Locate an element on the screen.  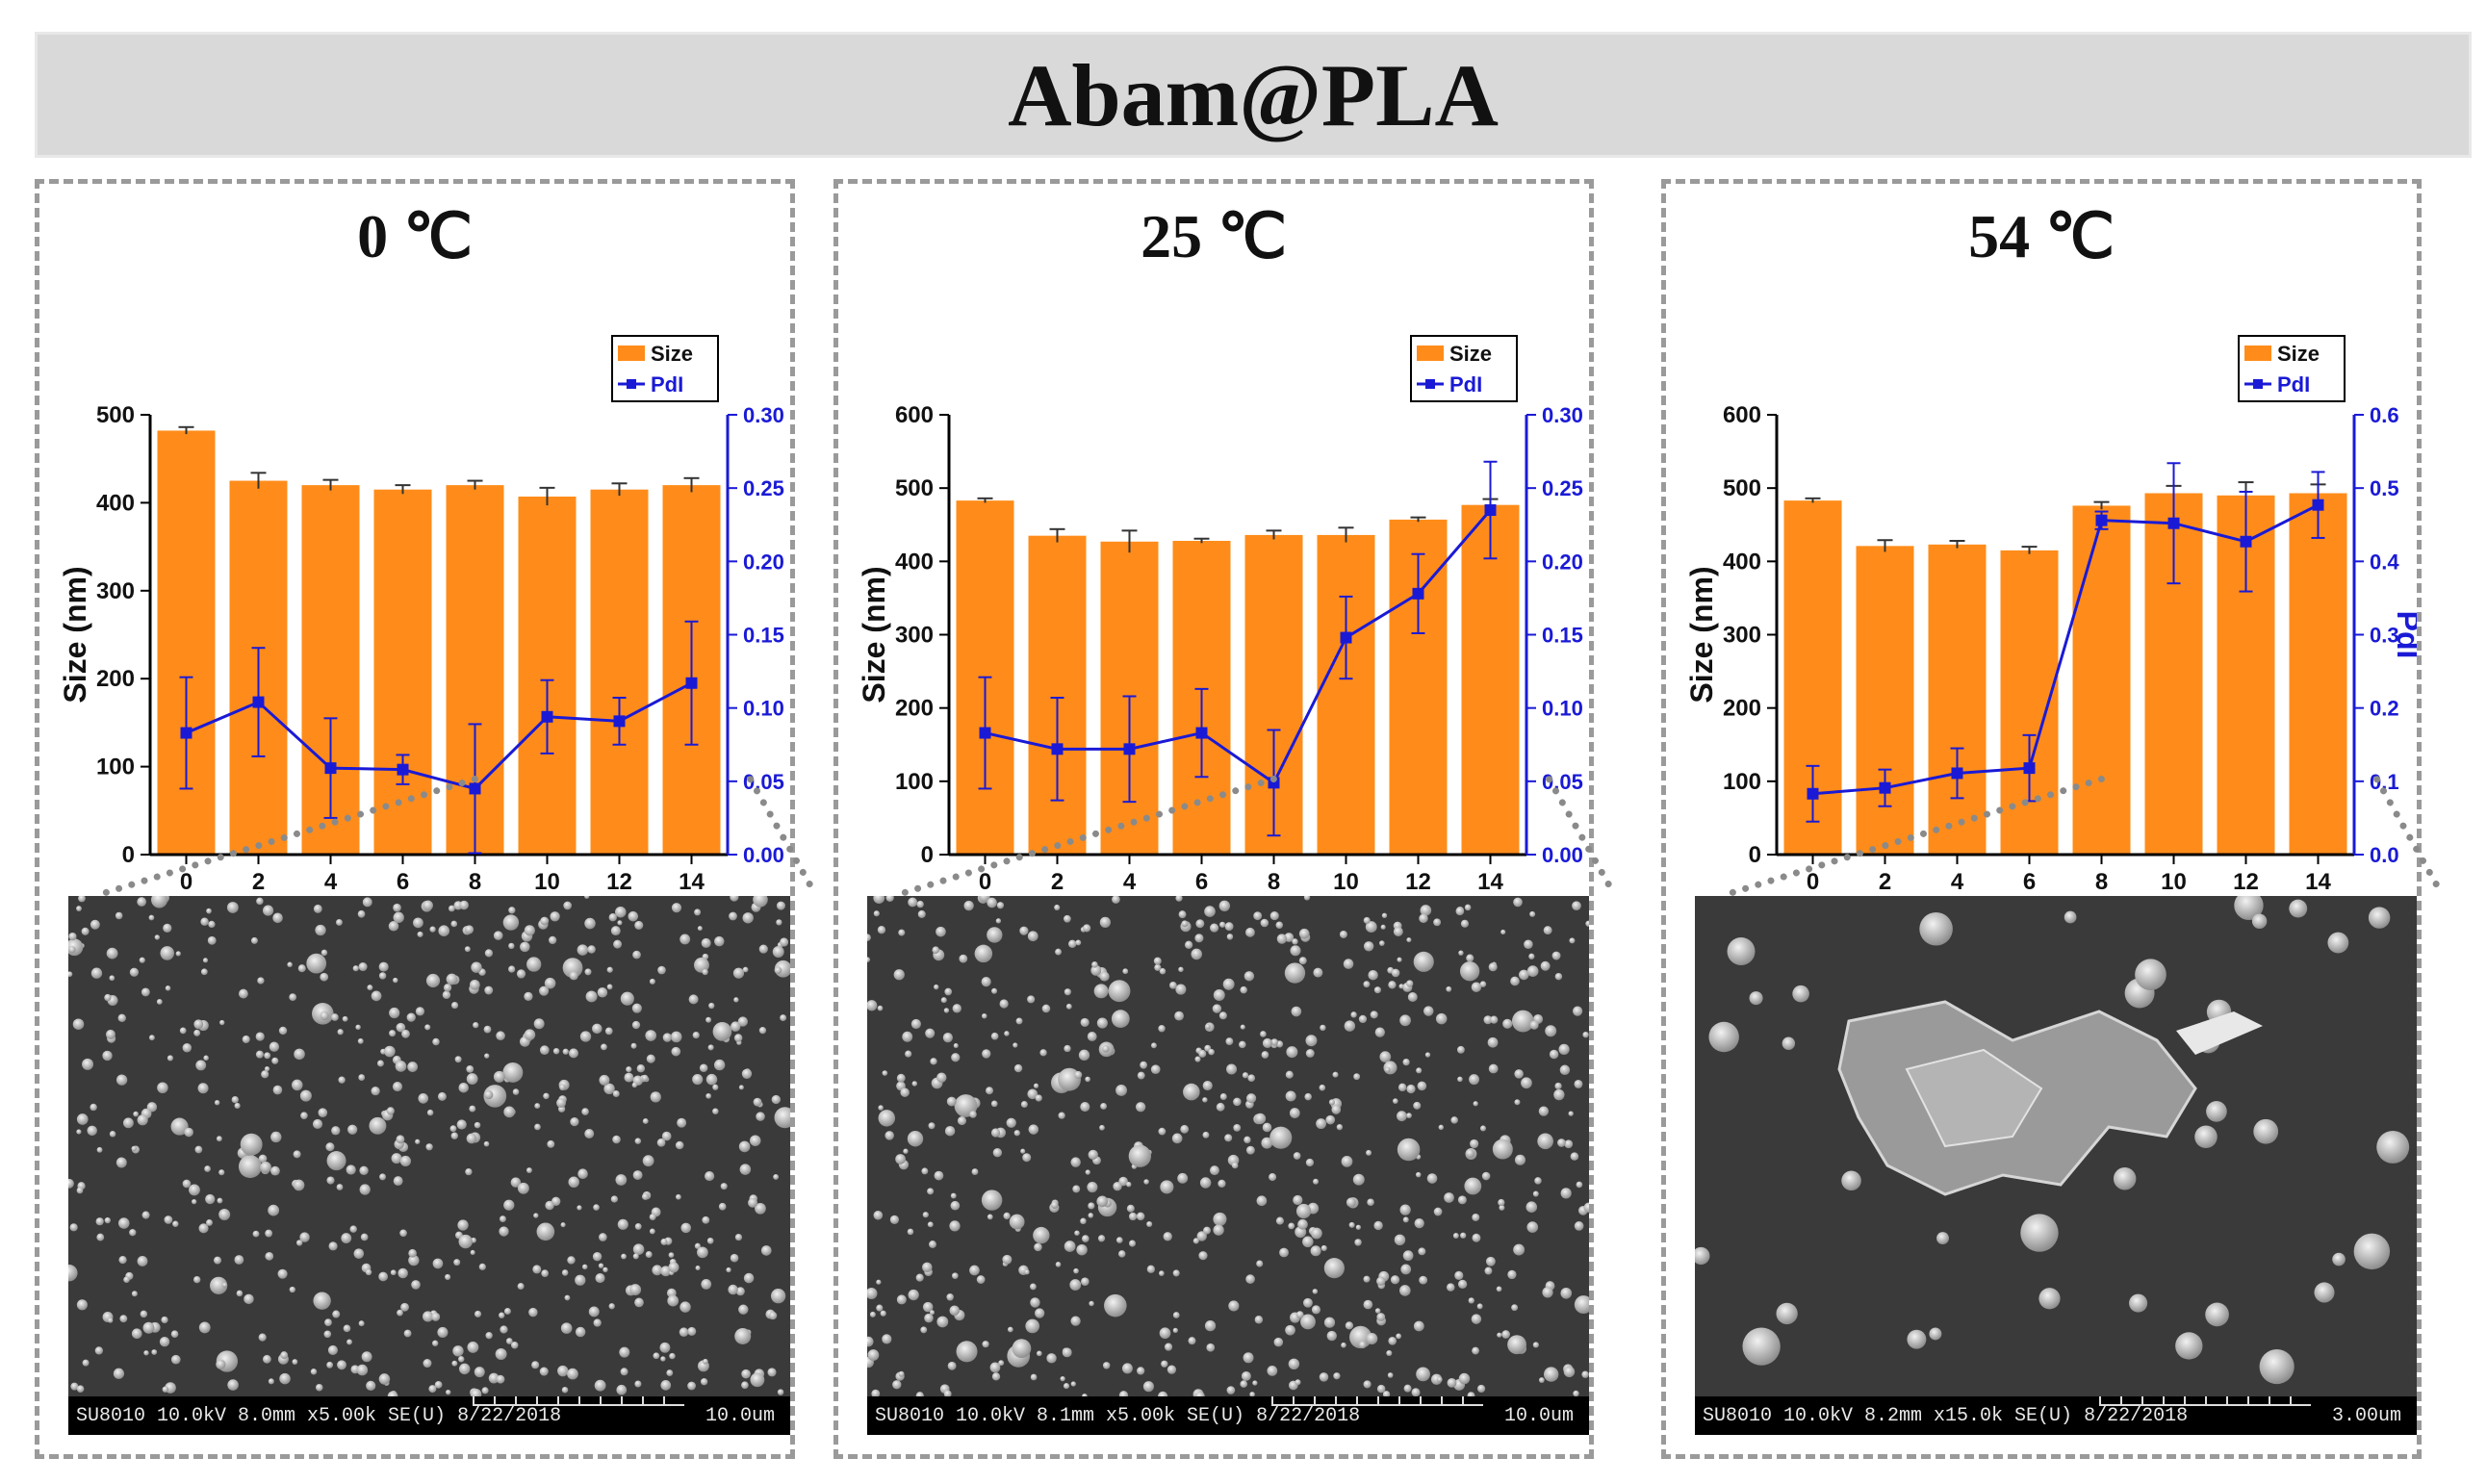
x-tick-label: 14 is located at coordinates (1490, 882).